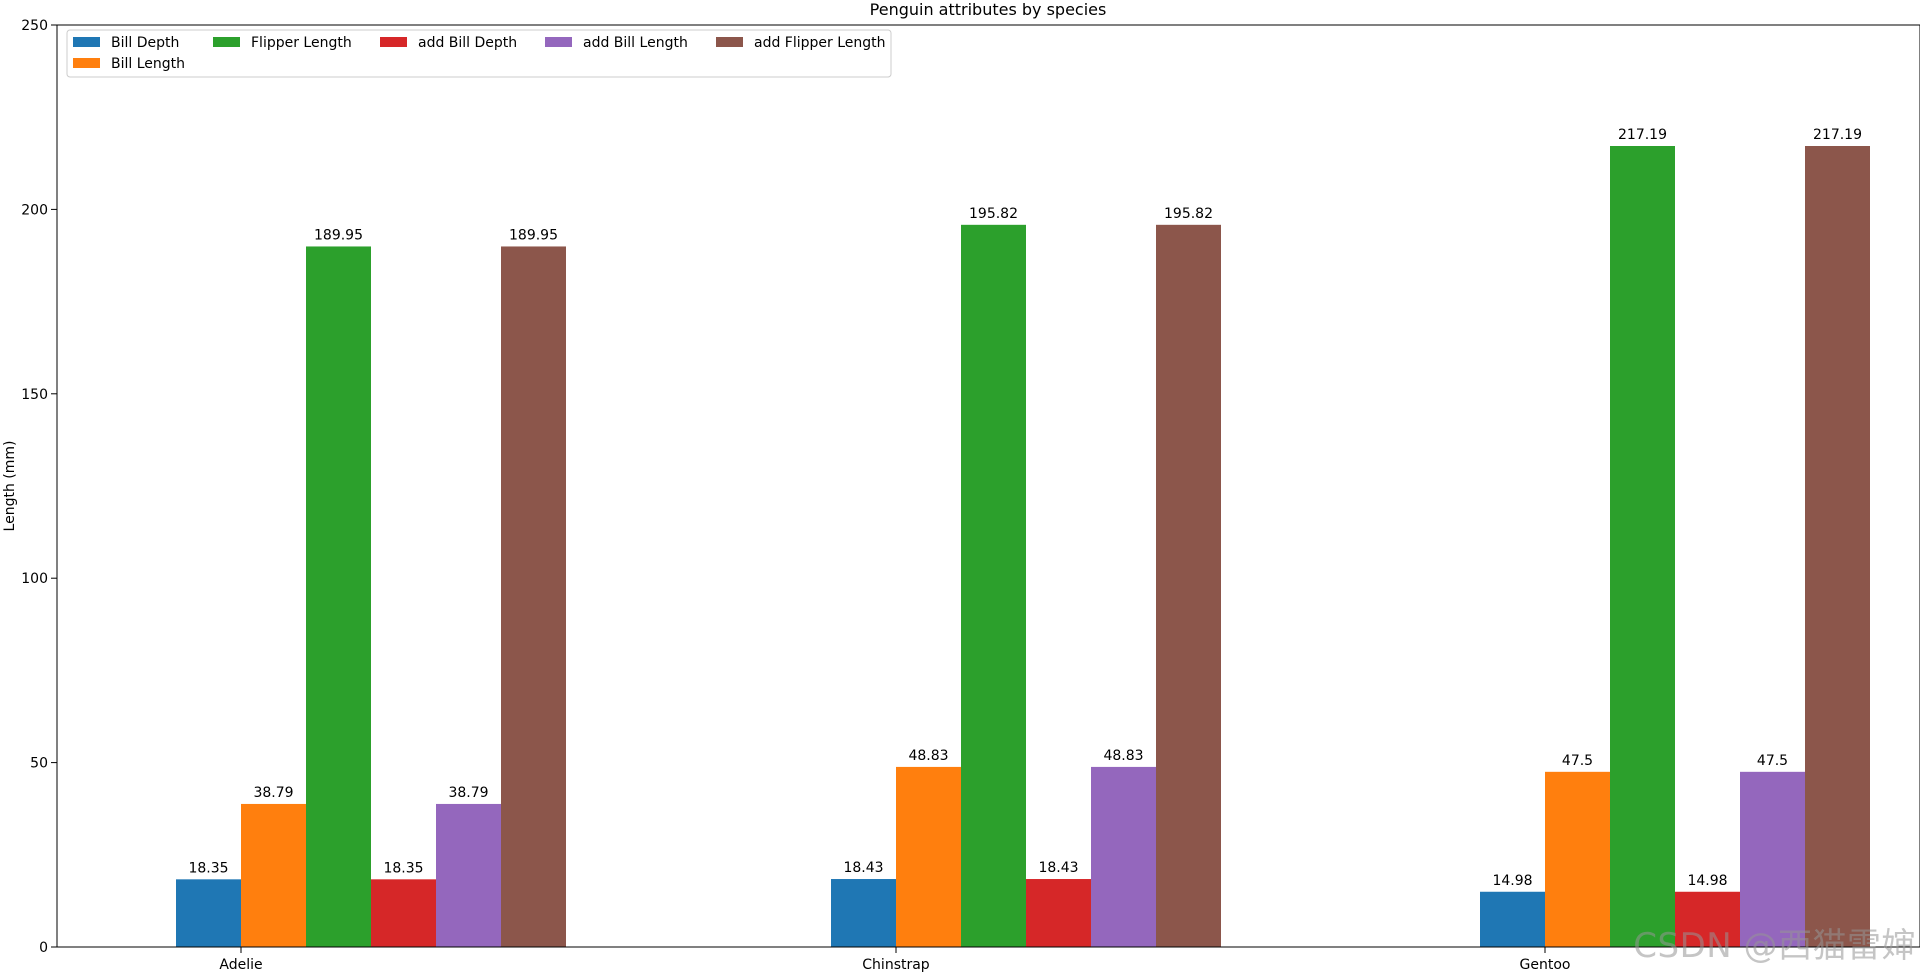 Image resolution: width=1920 pixels, height=979 pixels. Describe the element at coordinates (729, 42) in the screenshot. I see `legend-swatch-add-flipper-length` at that location.